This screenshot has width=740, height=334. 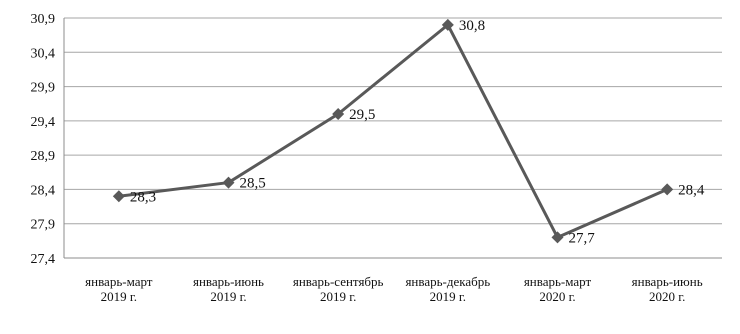 What do you see at coordinates (558, 289) in the screenshot?
I see `x-tick-label: январь-март 2020 г.` at bounding box center [558, 289].